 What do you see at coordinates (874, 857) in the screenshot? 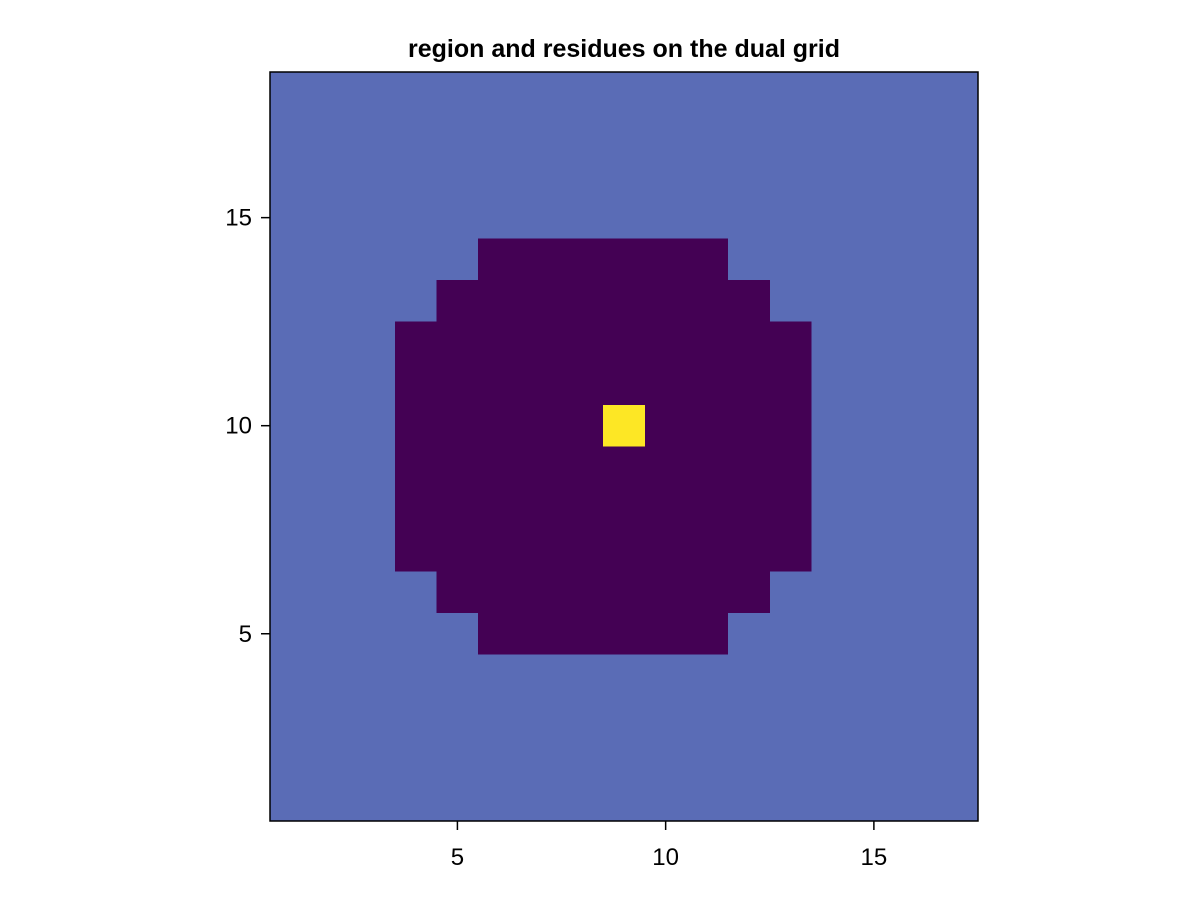
I see `x-tick-label: 15` at bounding box center [874, 857].